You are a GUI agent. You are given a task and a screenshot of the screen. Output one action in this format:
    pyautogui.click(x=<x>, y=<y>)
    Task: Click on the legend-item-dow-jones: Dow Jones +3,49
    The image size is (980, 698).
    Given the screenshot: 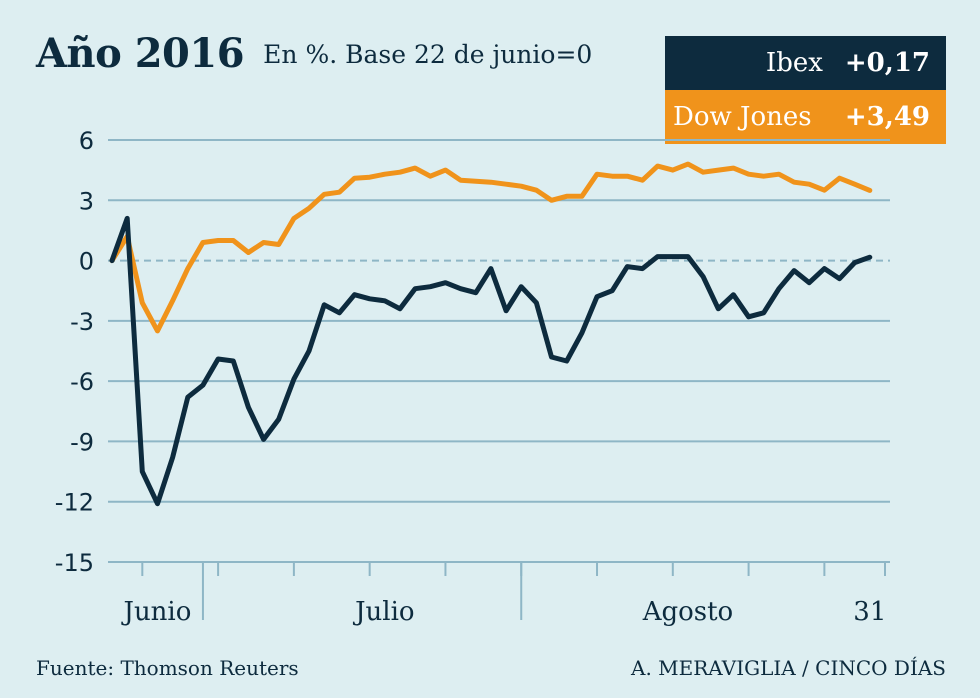 What is the action you would take?
    pyautogui.click(x=805, y=117)
    